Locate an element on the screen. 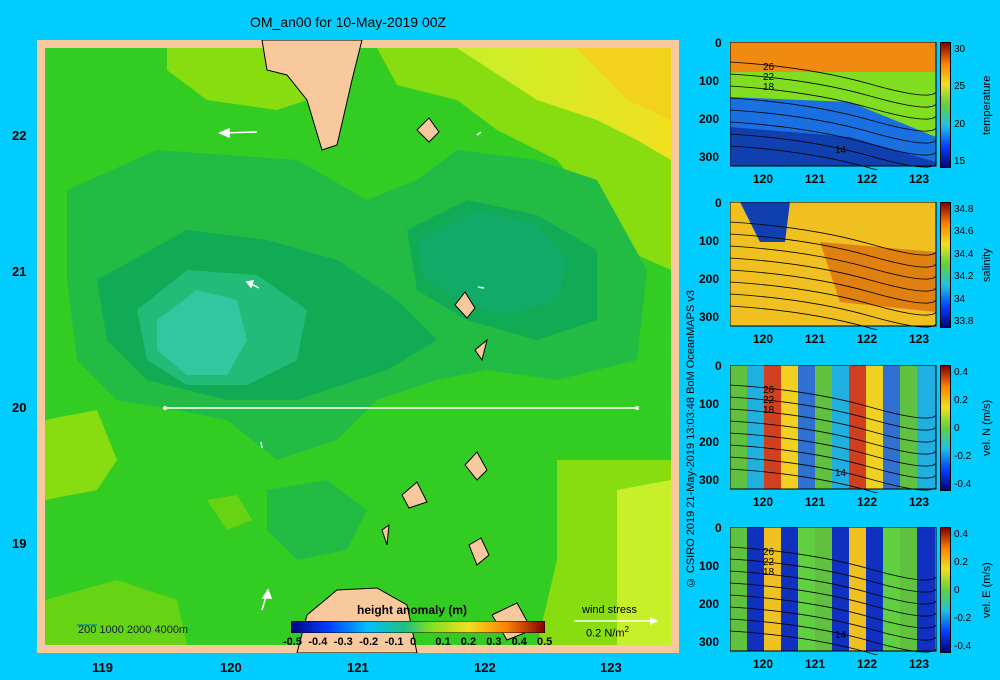  colorbar-tick: 15 is located at coordinates (960, 161).